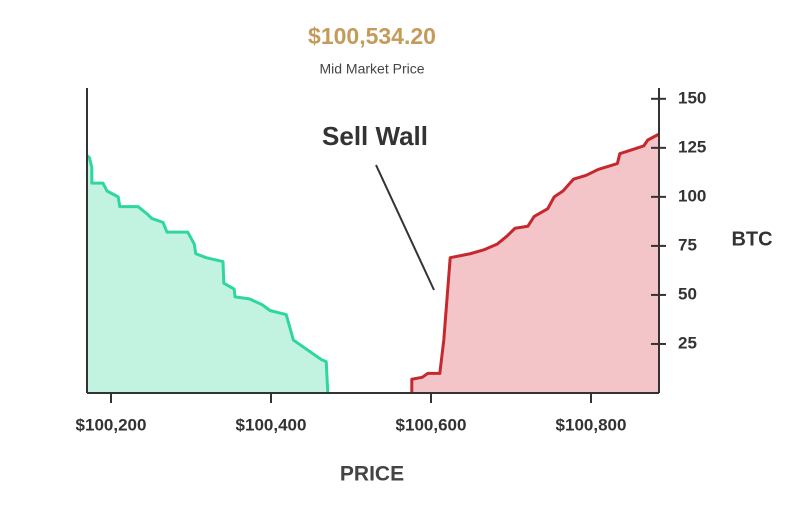  I want to click on y-tick-label: 100, so click(692, 195).